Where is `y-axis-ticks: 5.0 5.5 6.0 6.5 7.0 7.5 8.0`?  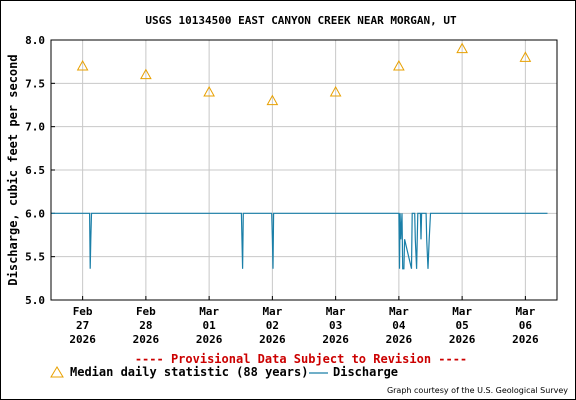 y-axis-ticks: 5.0 5.5 6.0 6.5 7.0 7.5 8.0 is located at coordinates (35, 170).